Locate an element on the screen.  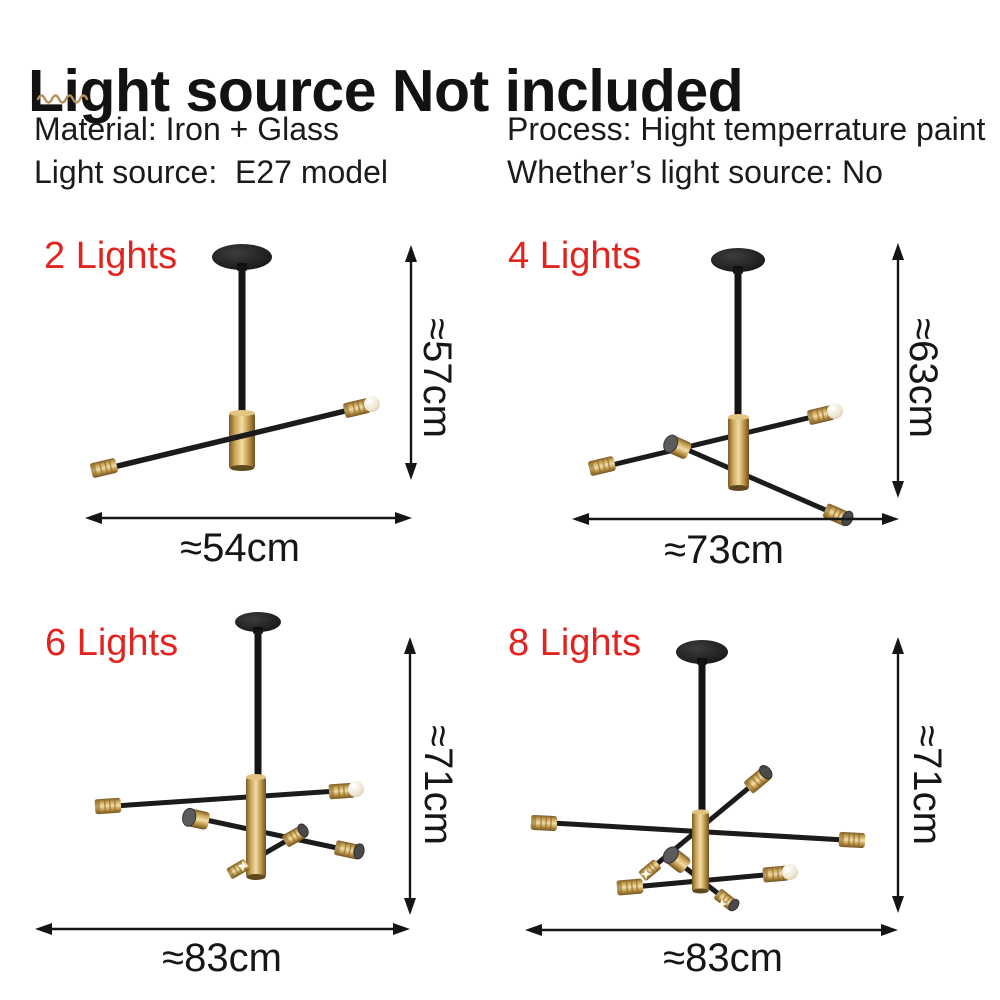
variant-label: 6 Lights is located at coordinates (112, 643).